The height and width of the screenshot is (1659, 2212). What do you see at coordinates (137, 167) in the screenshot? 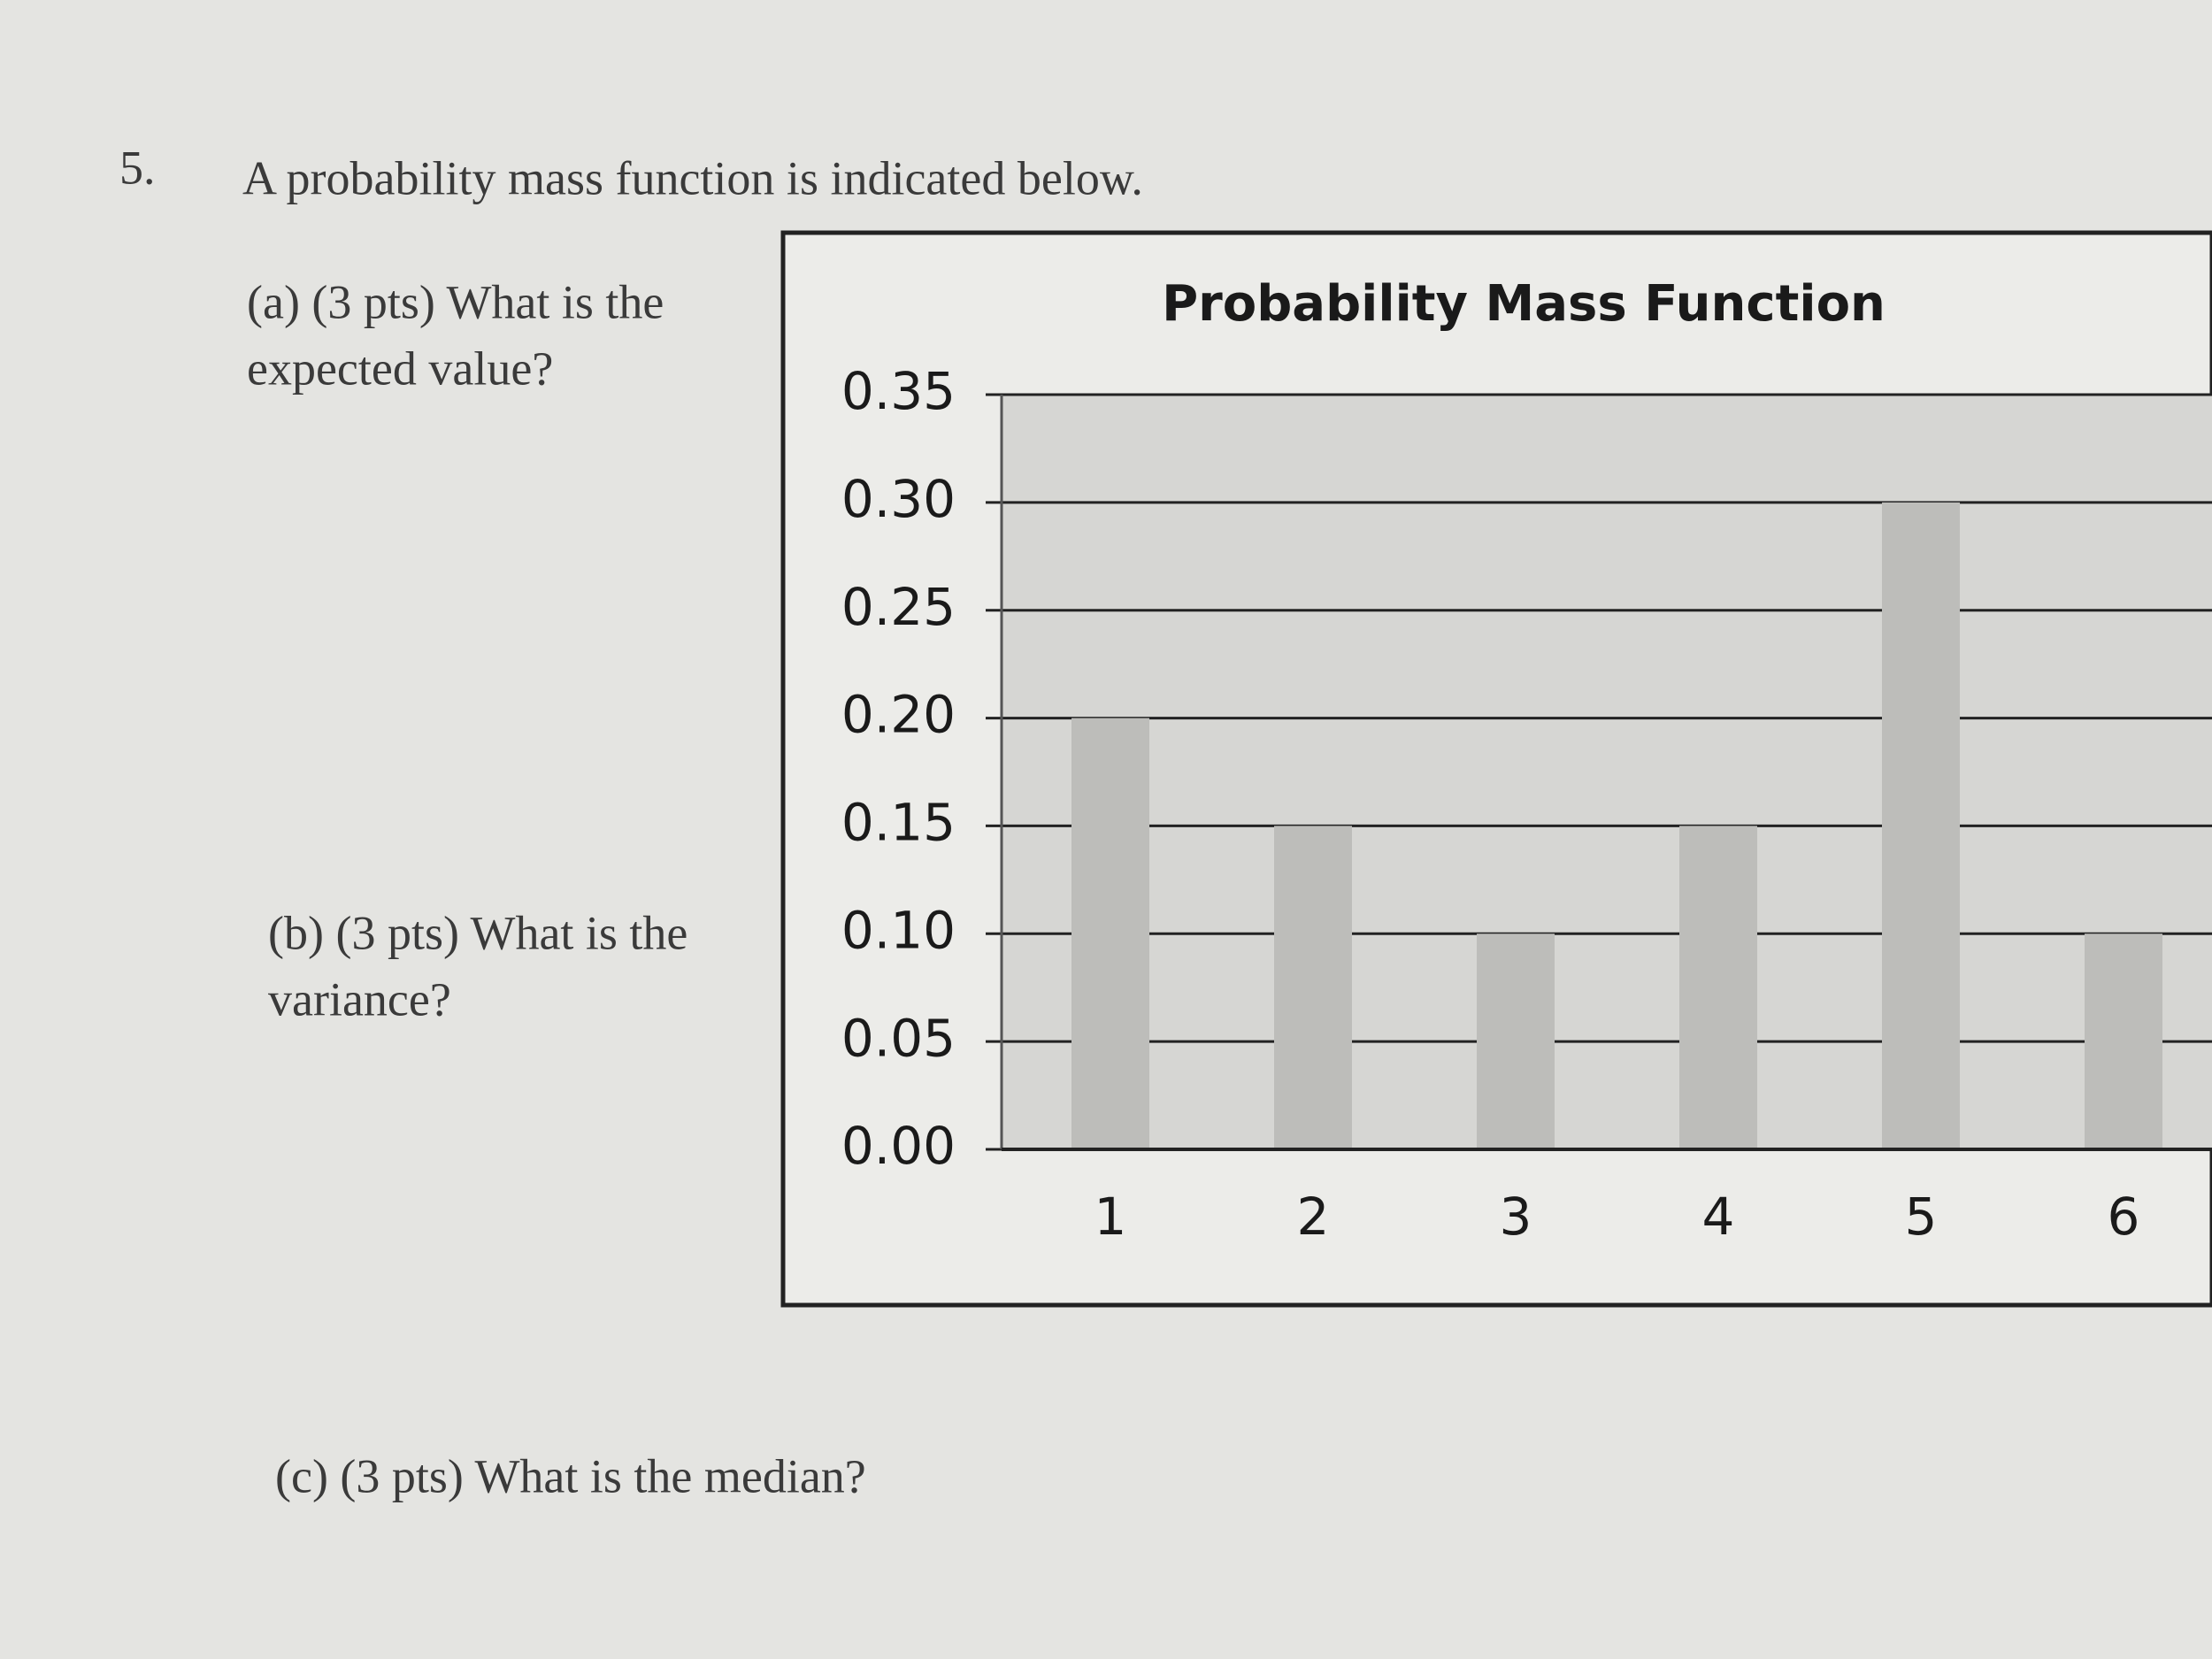
I see `question-number: 5.` at bounding box center [137, 167].